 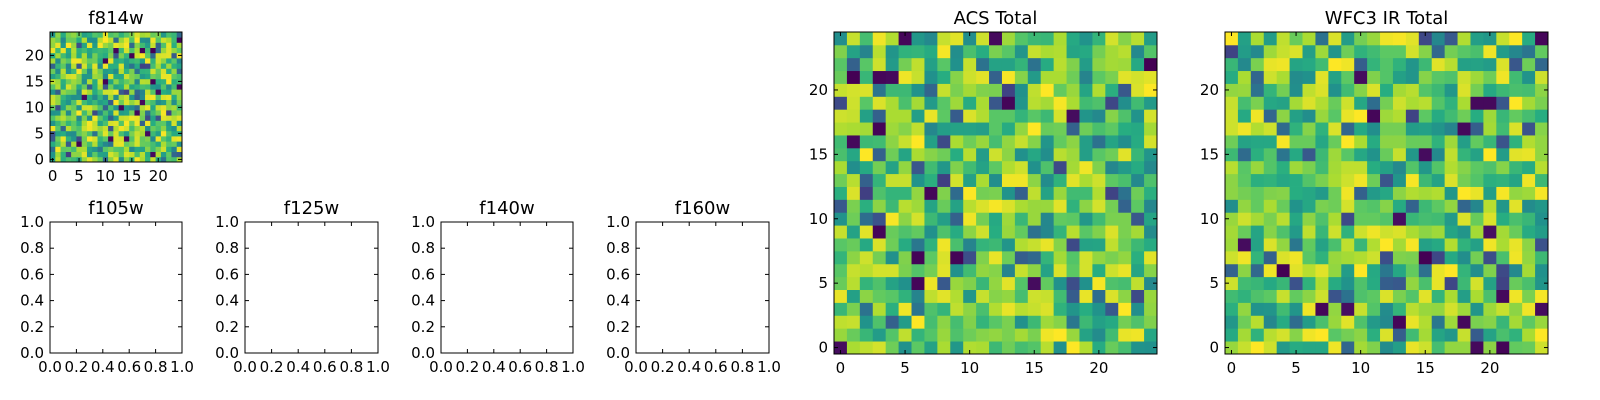 I want to click on x-tick-label: 0.8, so click(x=547, y=367).